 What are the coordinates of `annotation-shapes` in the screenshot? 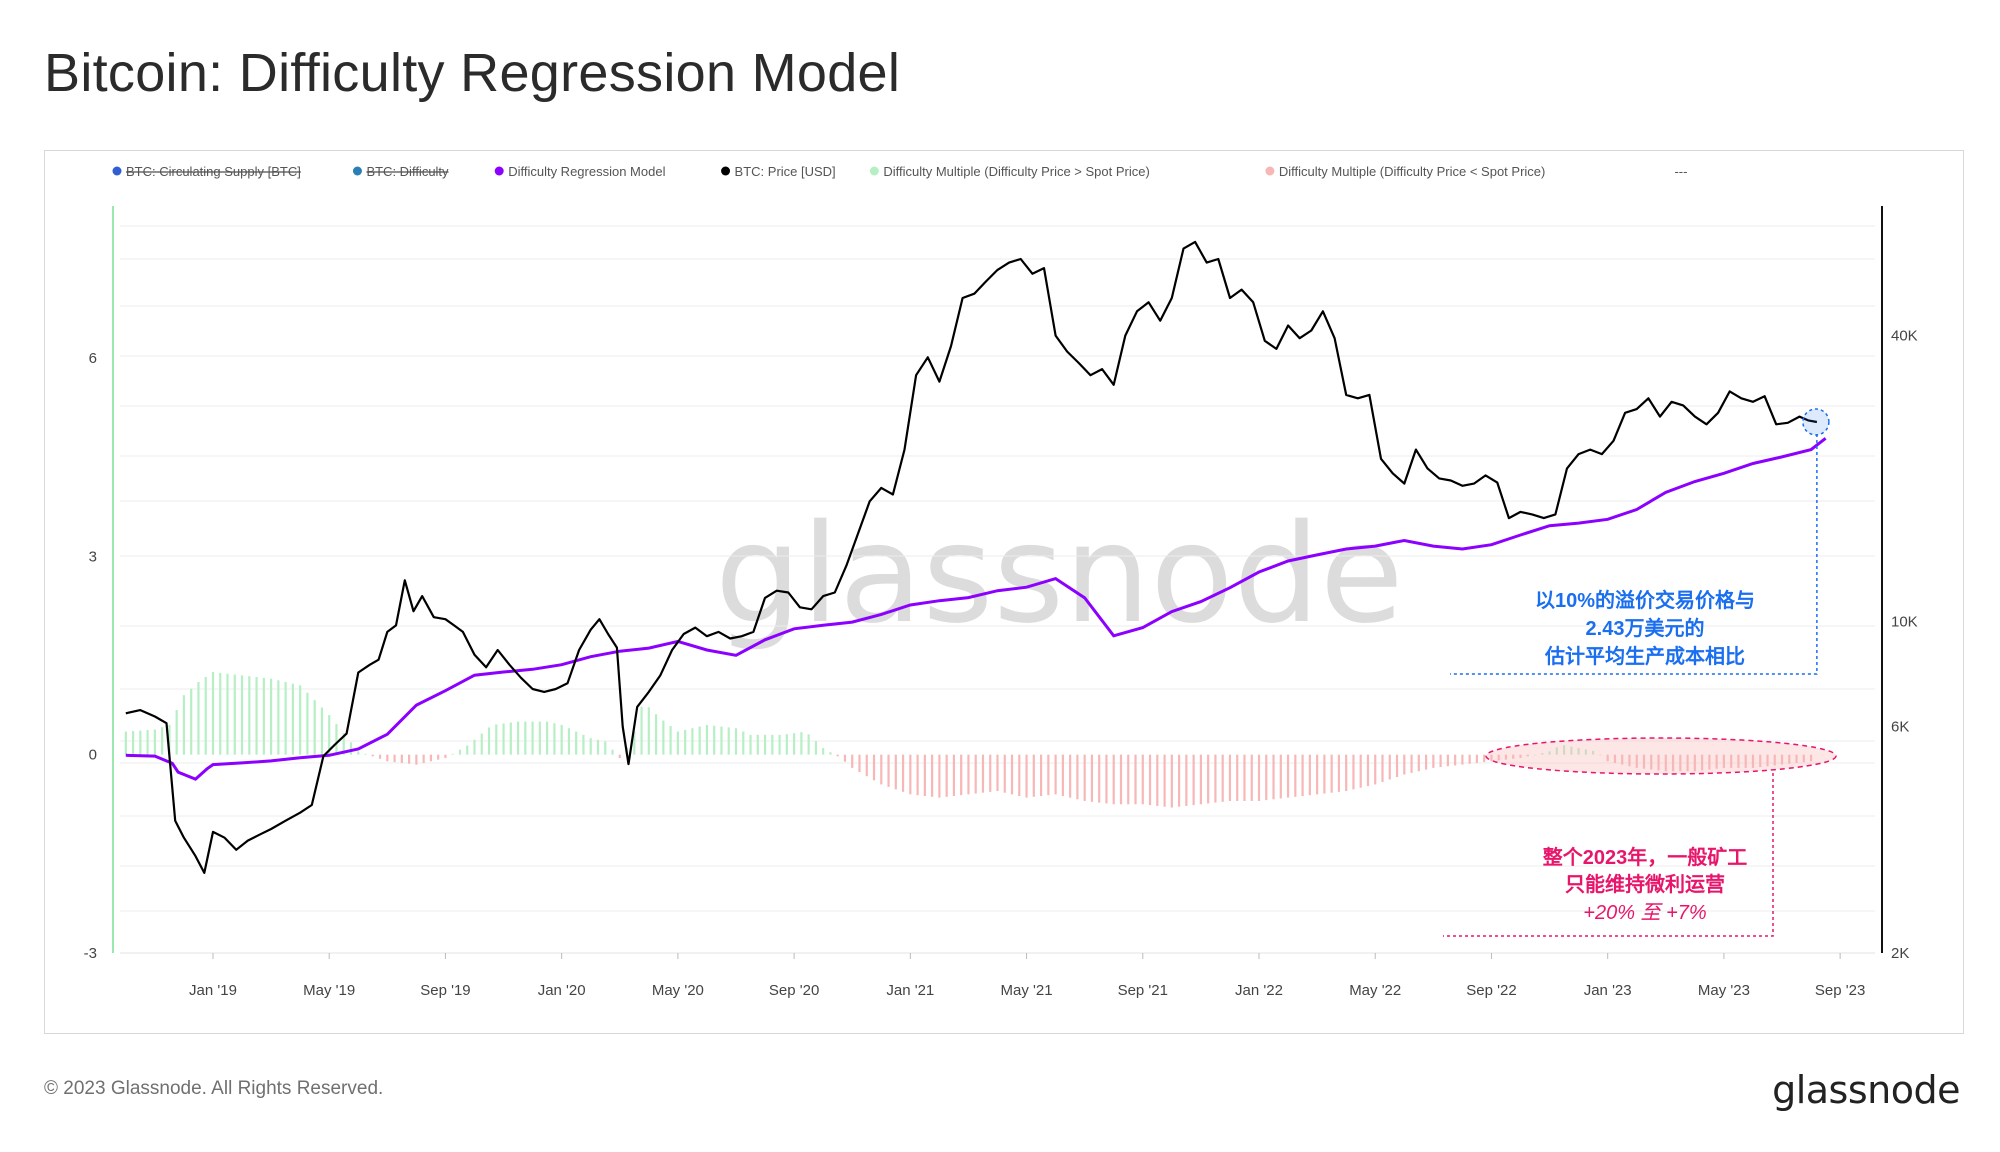 It's located at (1640, 672).